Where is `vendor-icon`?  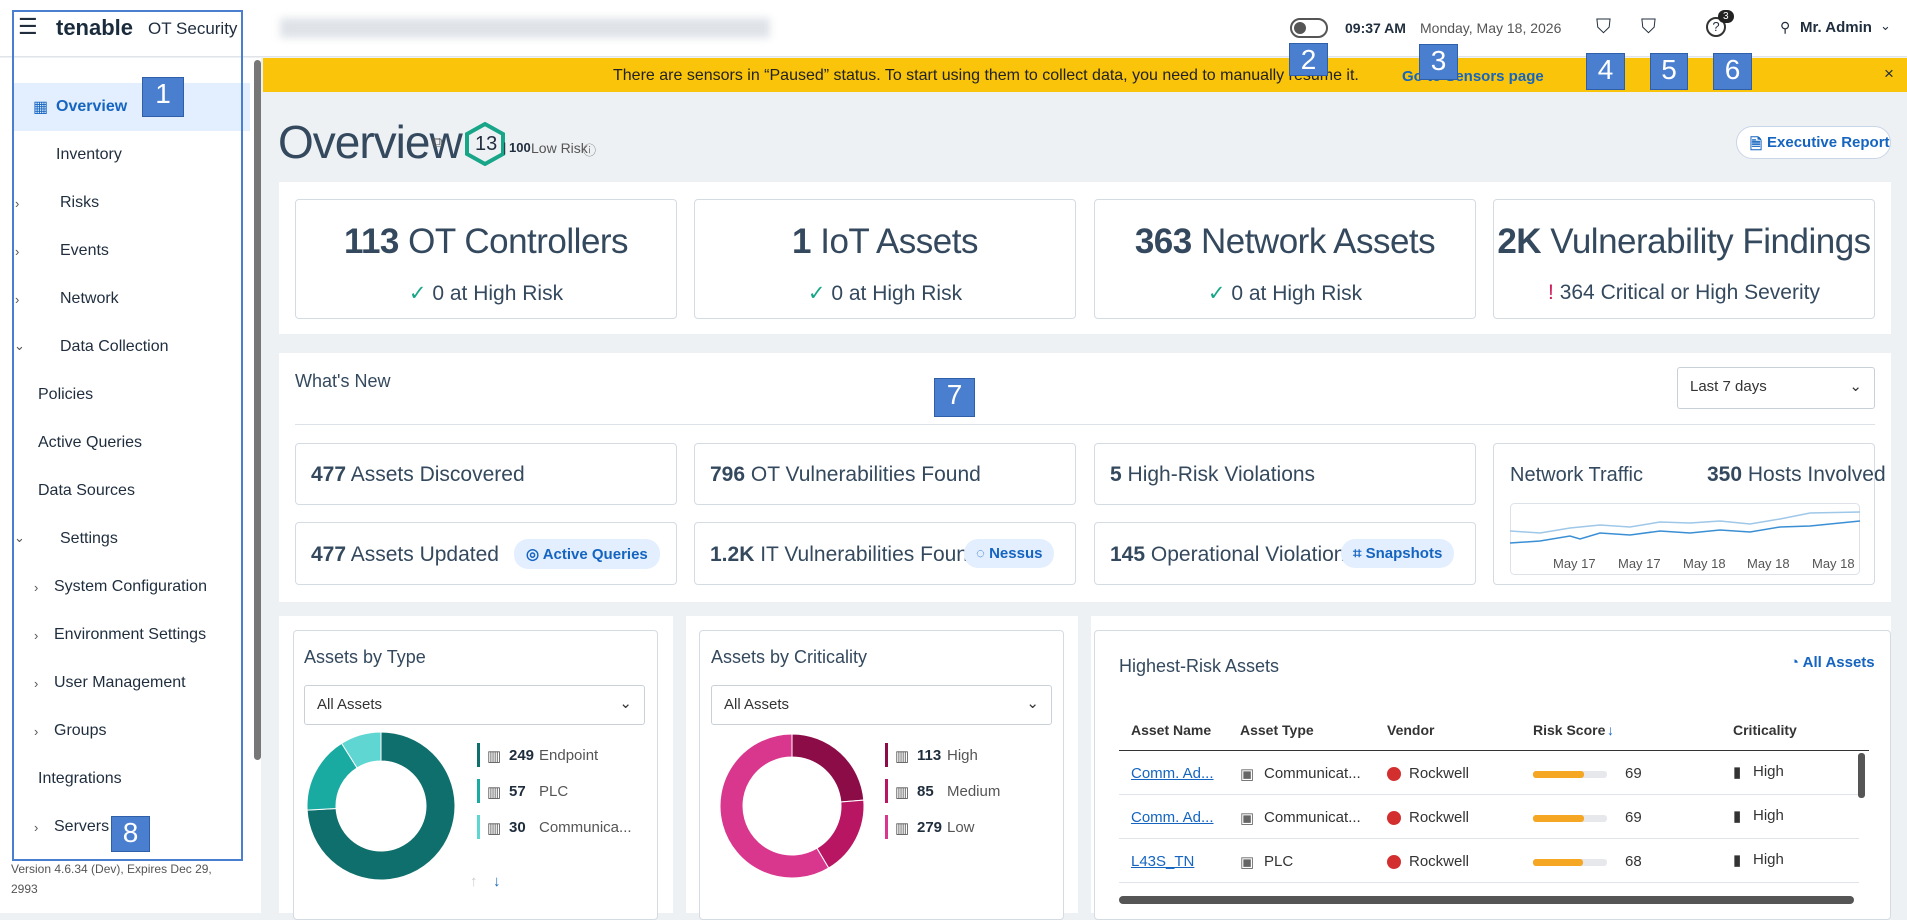 vendor-icon is located at coordinates (1394, 774).